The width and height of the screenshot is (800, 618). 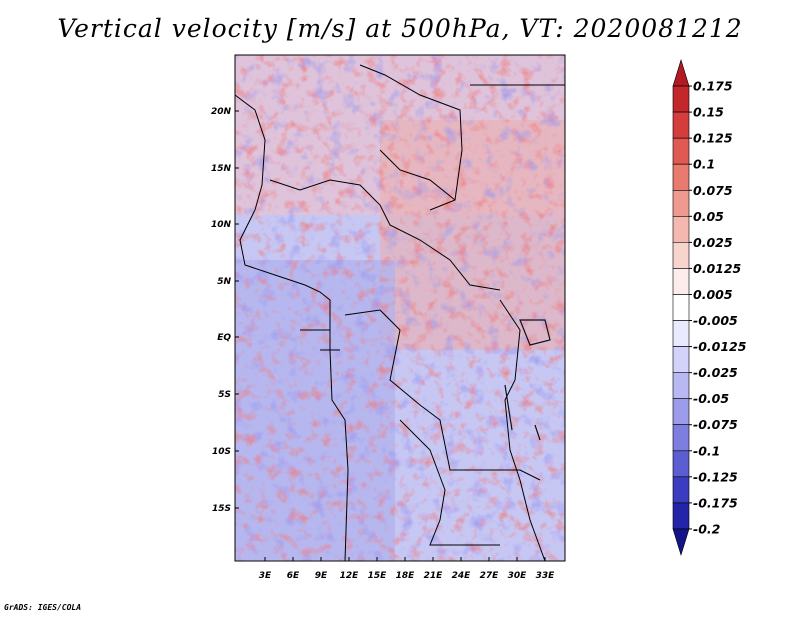 I want to click on lat-label: 10N, so click(x=221, y=225).